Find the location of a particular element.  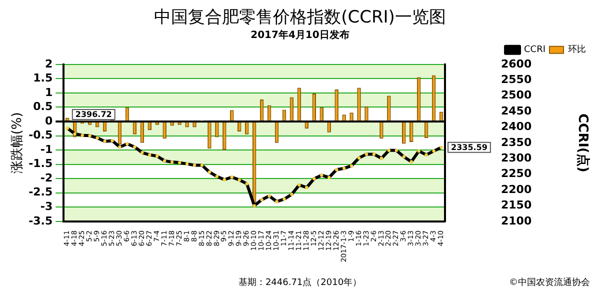

y2-tick-label: 2600 is located at coordinates (516, 63).